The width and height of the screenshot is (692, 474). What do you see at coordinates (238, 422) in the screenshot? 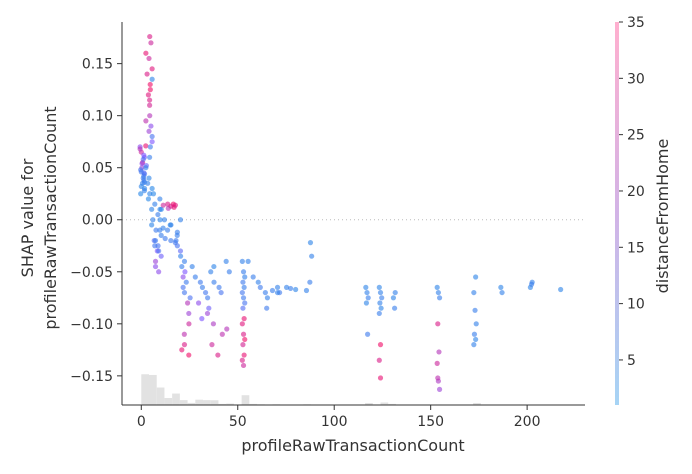
I see `x-tick-label: 50` at bounding box center [238, 422].